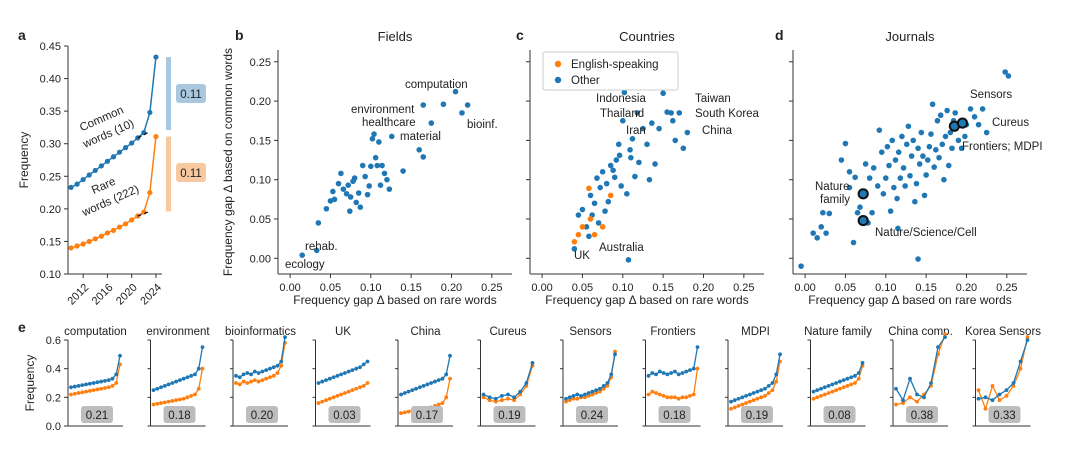 The image size is (1080, 449). Describe the element at coordinates (53, 398) in the screenshot. I see `e-y-tick-label: 0.2` at that location.